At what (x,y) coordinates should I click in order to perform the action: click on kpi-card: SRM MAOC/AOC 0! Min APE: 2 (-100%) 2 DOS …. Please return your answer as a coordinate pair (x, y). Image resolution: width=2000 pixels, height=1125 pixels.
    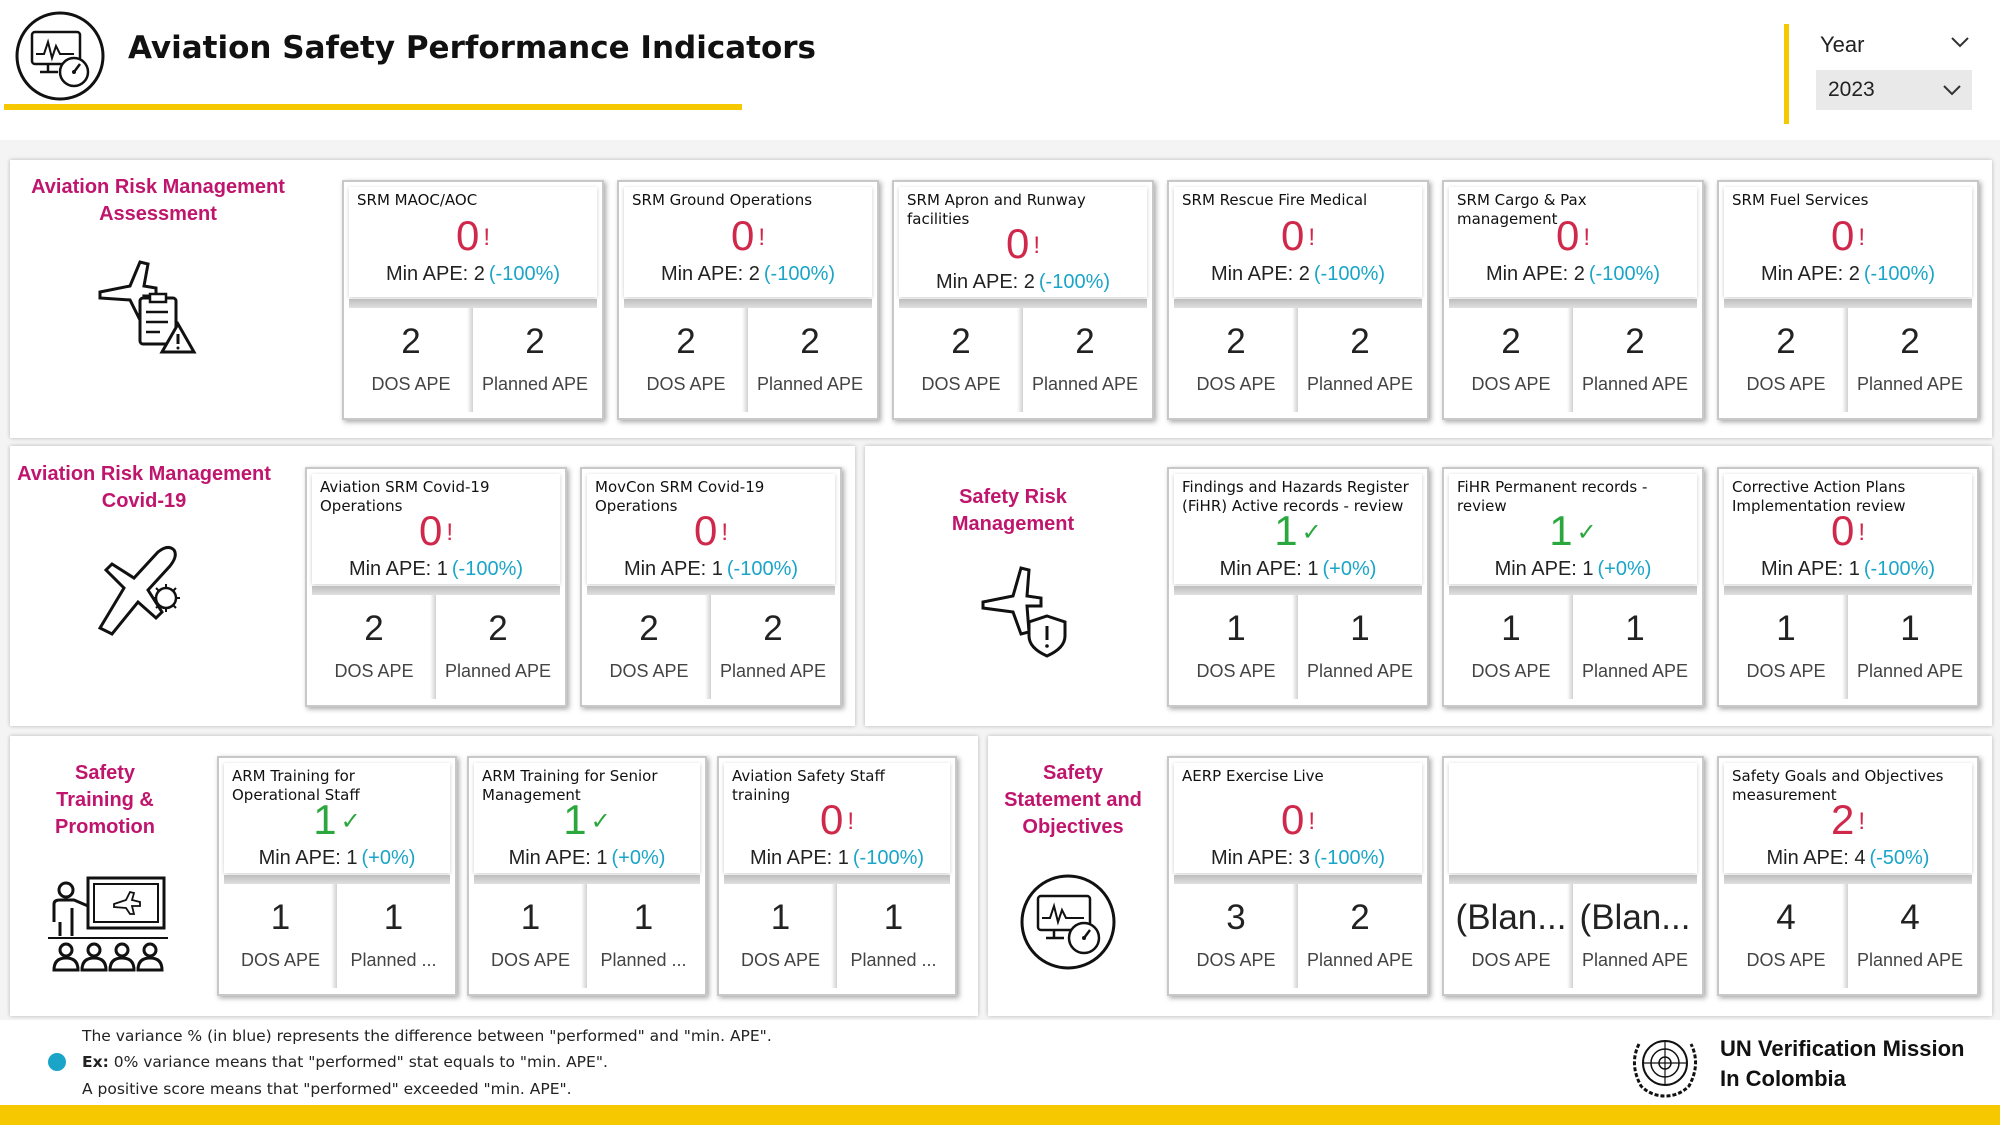
    Looking at the image, I should click on (473, 300).